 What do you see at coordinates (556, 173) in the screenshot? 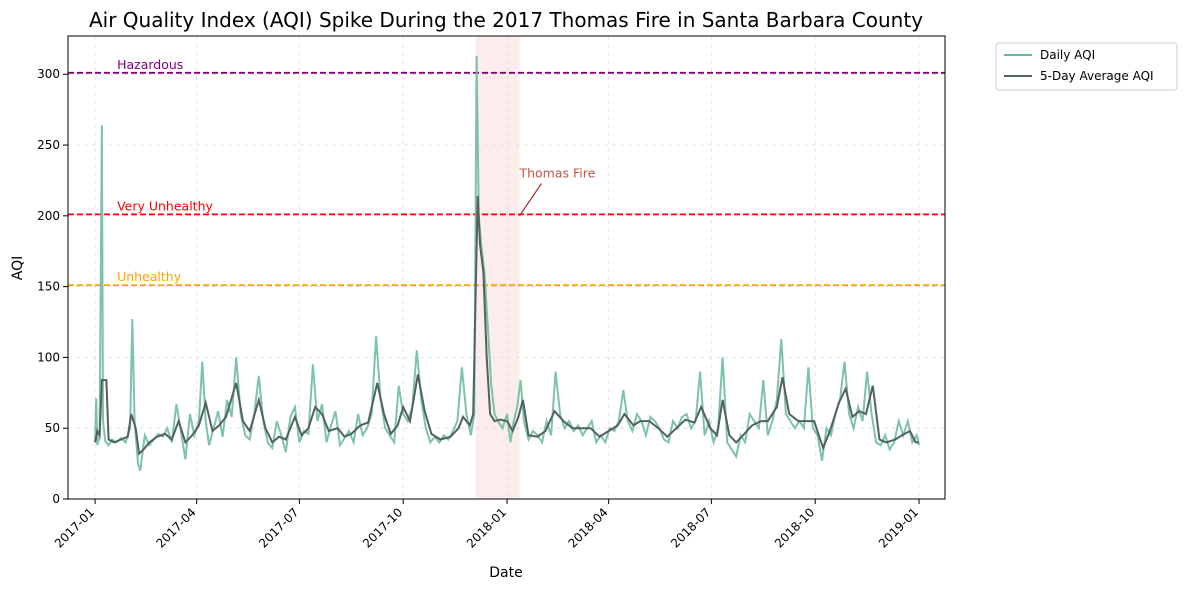
I see `annotation-label: Thomas Fire` at bounding box center [556, 173].